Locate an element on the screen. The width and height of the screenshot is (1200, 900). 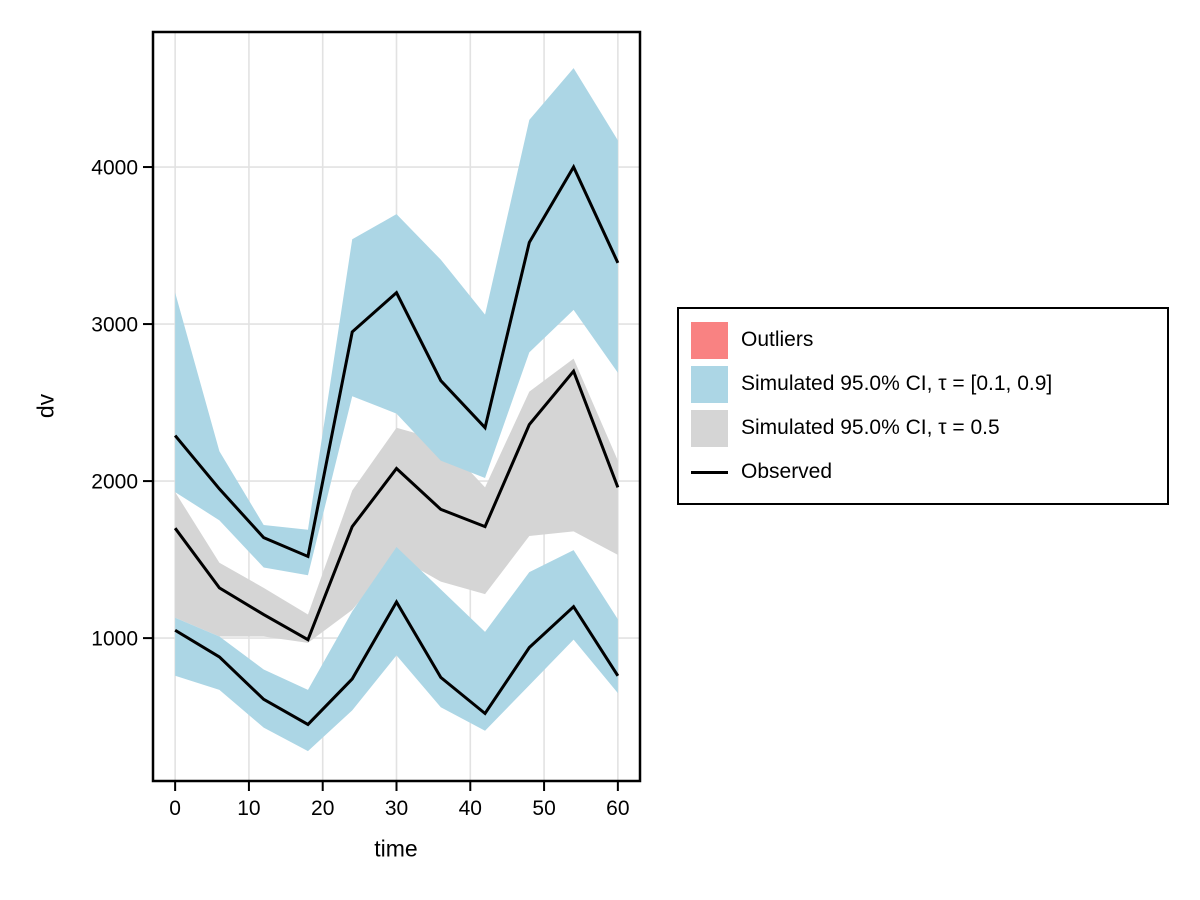
legend-line-sample is located at coordinates (709, 472).